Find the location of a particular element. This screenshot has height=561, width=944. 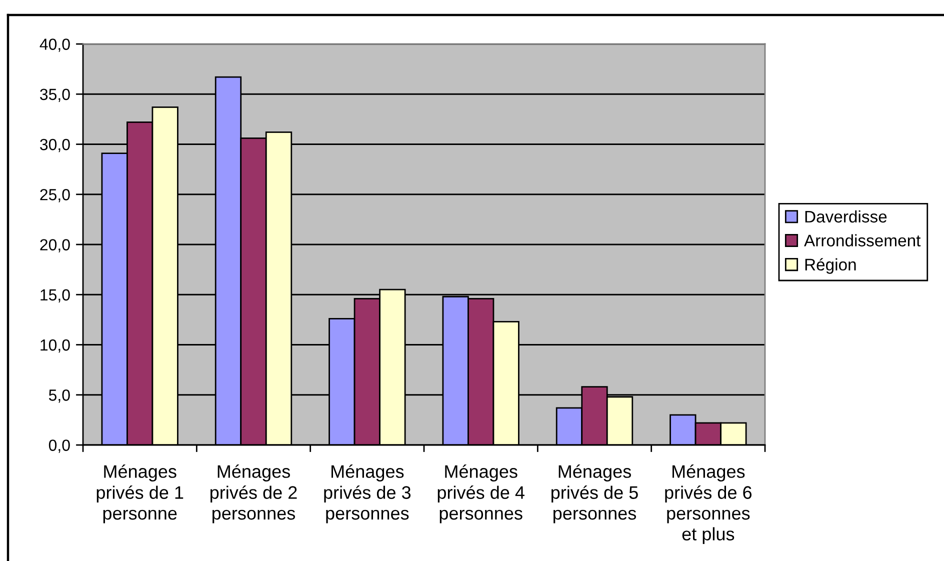

y-tick-label: 30,0 is located at coordinates (55, 145).